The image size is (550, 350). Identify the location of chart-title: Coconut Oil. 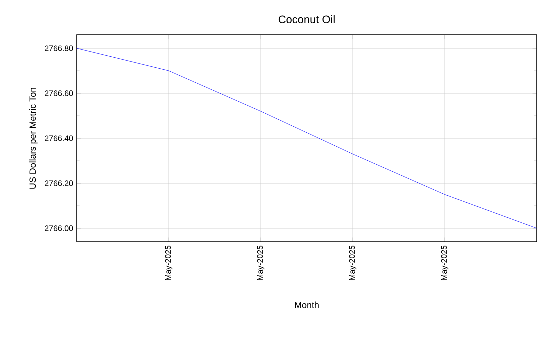
(306, 19).